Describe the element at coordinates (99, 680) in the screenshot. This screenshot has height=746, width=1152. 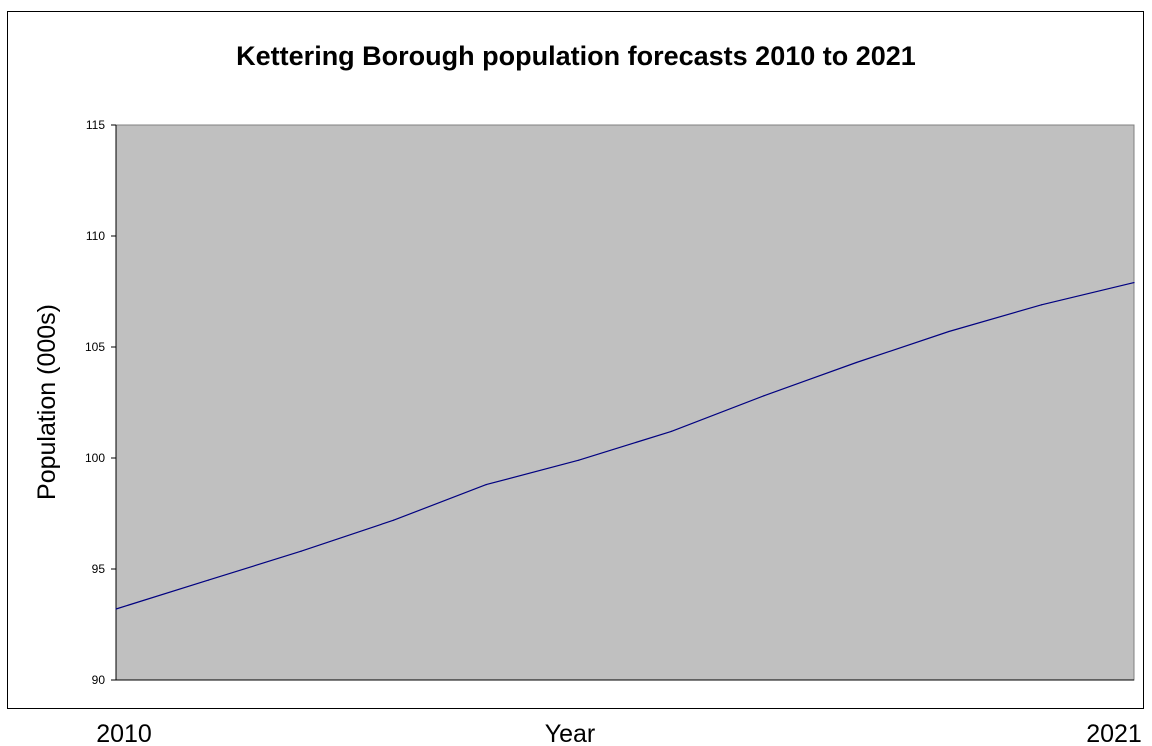
I see `y-tick-label: 90` at that location.